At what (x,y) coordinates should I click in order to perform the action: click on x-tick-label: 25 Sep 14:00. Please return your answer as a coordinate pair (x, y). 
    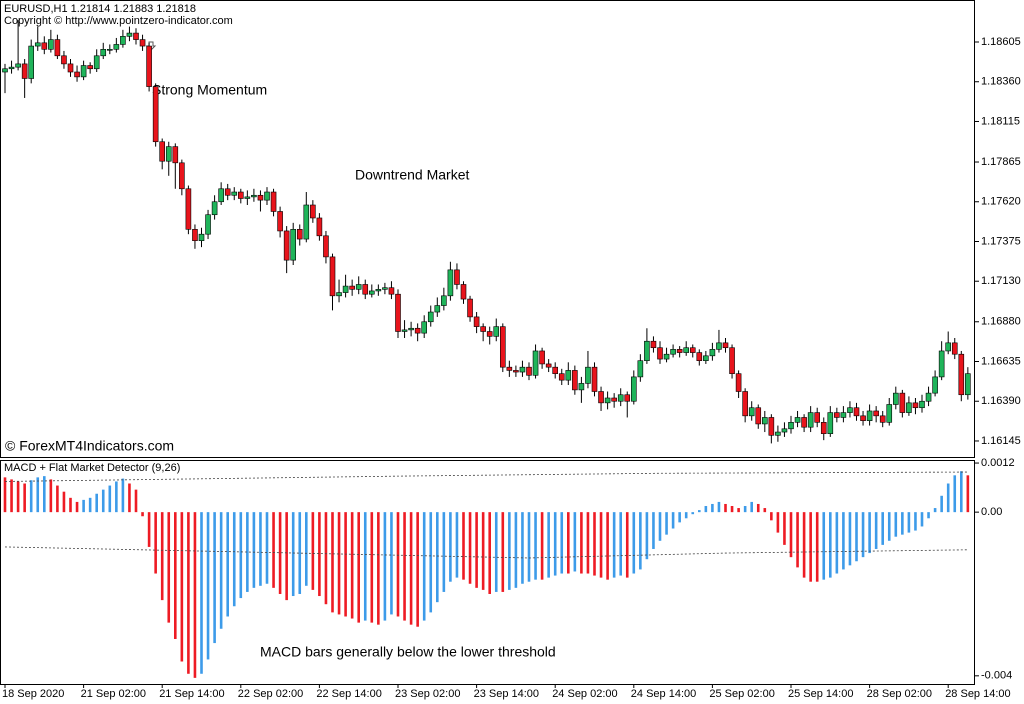
    Looking at the image, I should click on (820, 694).